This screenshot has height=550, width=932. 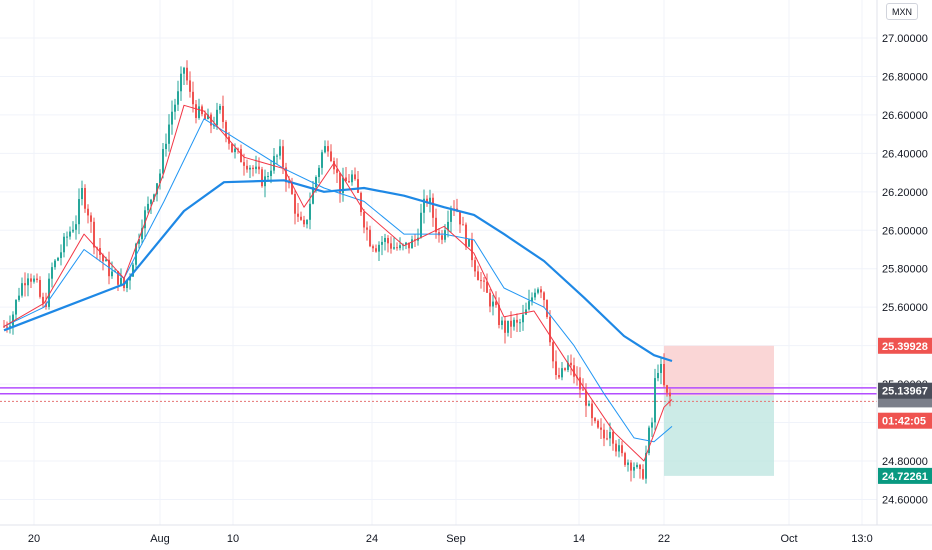 I want to click on position-zones, so click(x=719, y=410).